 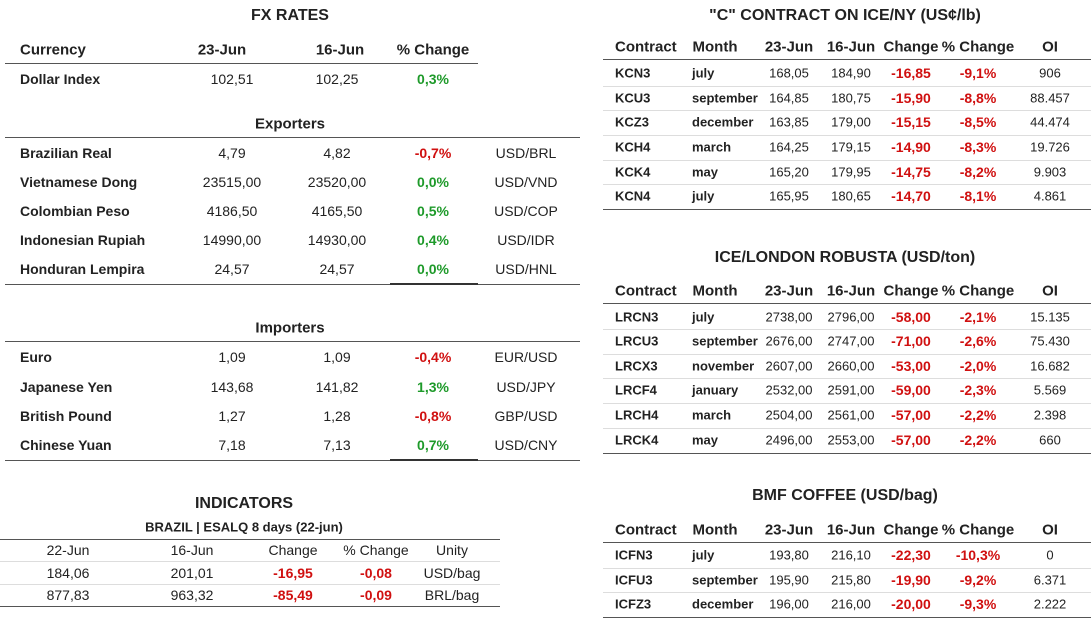 I want to click on table-cell: 193,80, so click(x=789, y=555).